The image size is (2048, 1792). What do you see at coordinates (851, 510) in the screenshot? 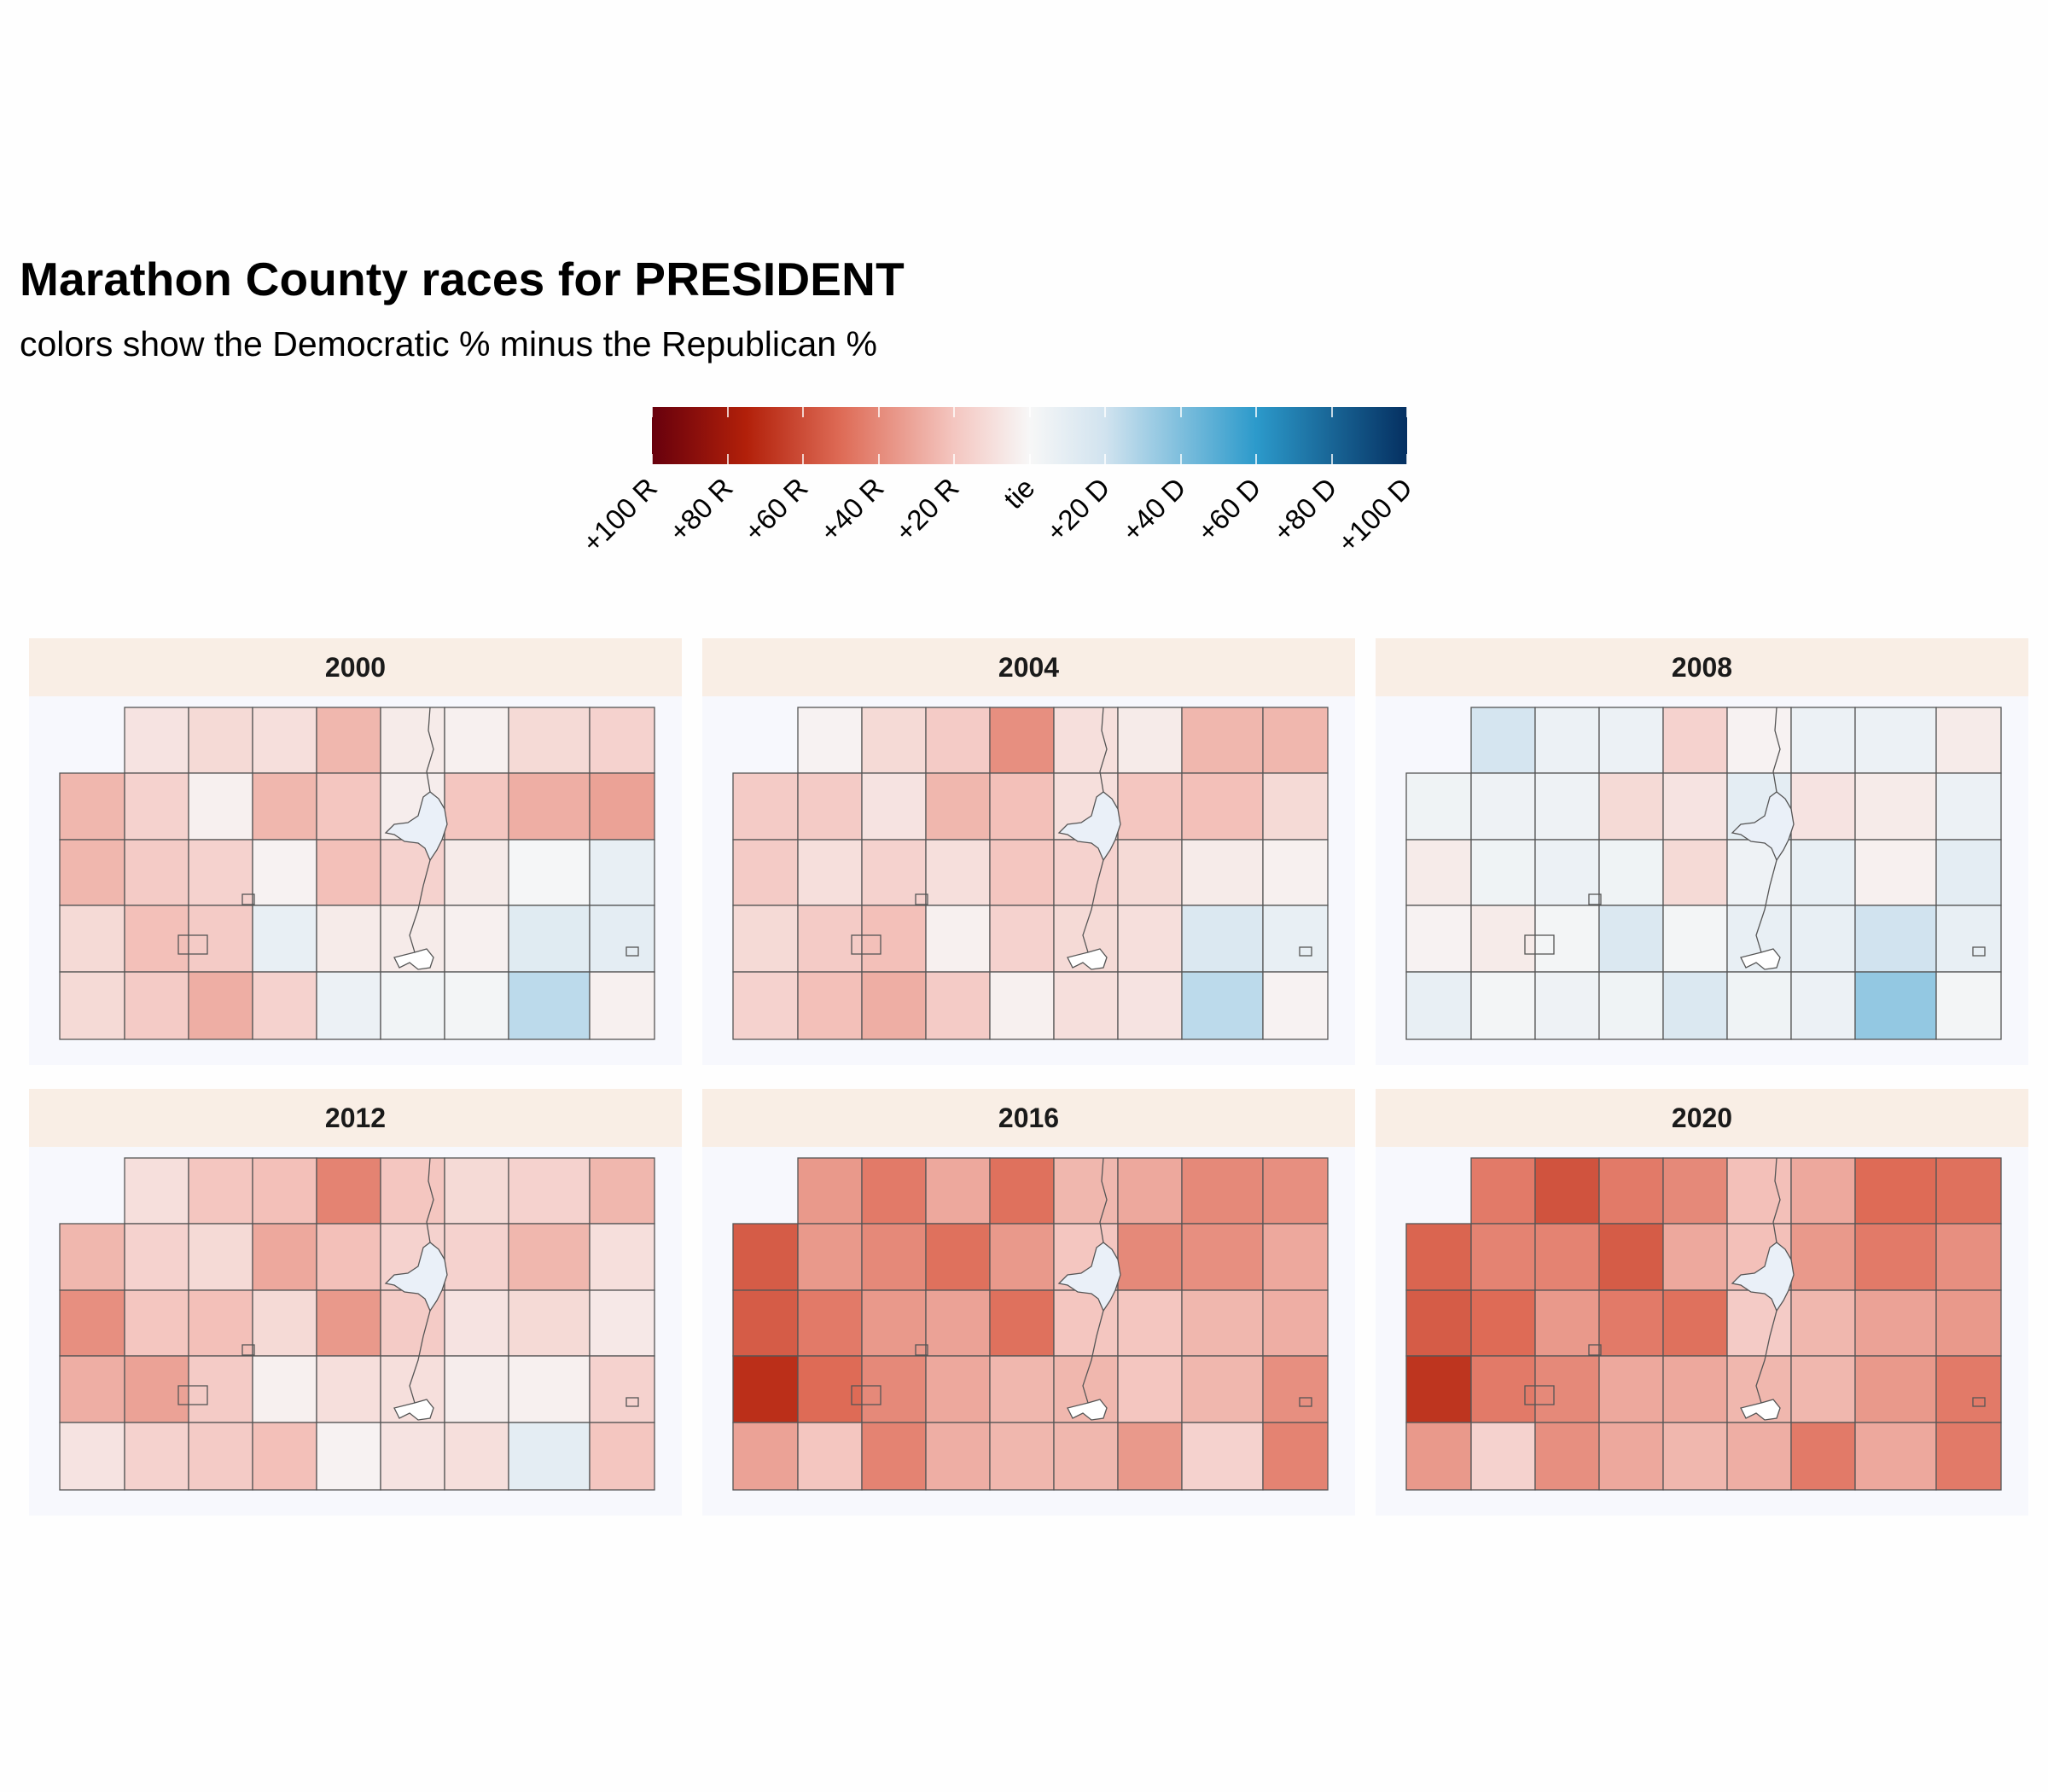
I see `legend-tick-label: +40 R` at bounding box center [851, 510].